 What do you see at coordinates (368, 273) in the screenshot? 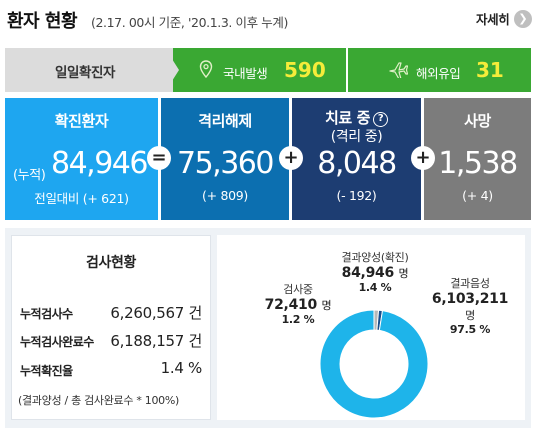
I see `chart-value-positive: 84,946` at bounding box center [368, 273].